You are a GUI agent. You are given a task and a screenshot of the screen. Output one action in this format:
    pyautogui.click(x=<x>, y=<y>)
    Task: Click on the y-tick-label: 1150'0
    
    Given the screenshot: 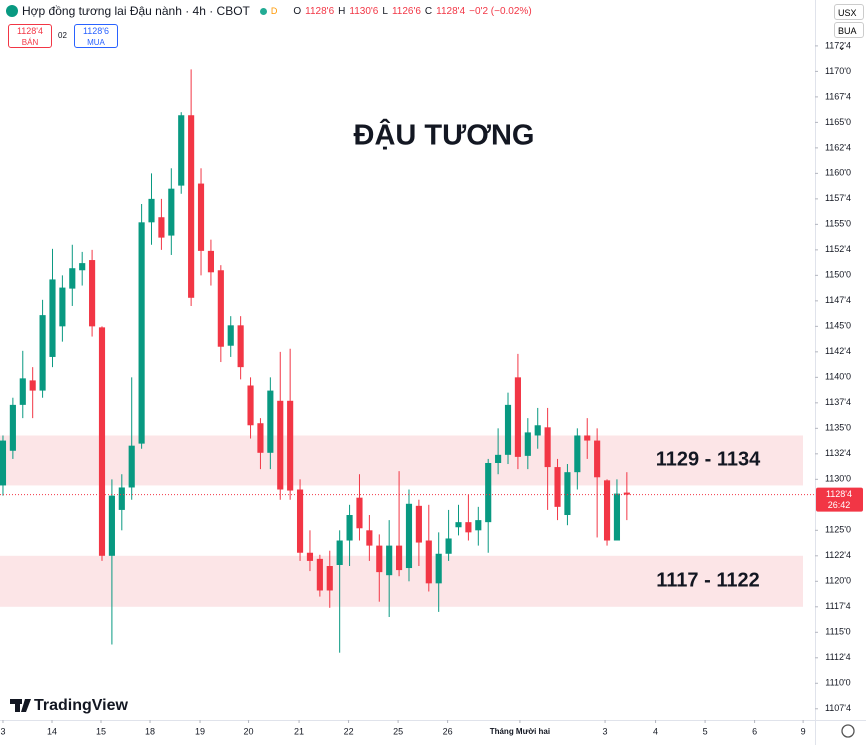 What is the action you would take?
    pyautogui.click(x=838, y=275)
    